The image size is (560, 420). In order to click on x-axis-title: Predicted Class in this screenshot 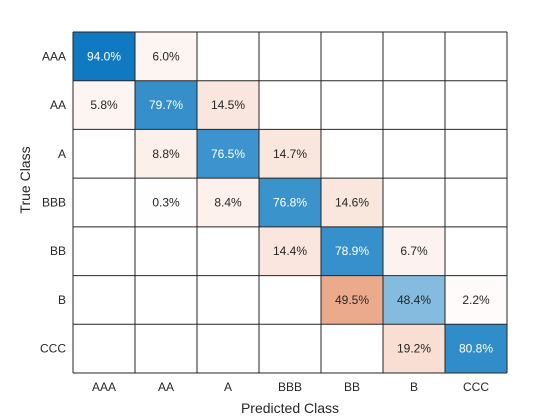, I will do `click(290, 408)`.